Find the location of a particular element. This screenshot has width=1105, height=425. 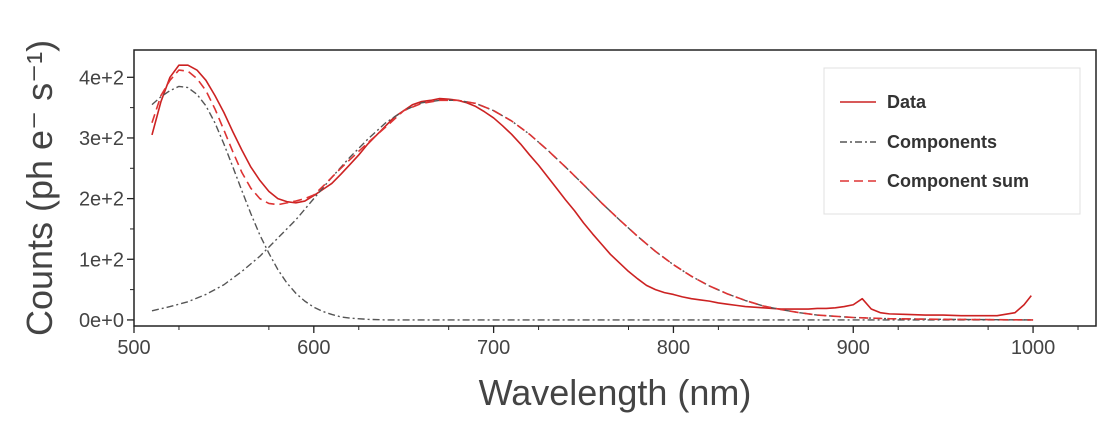

legend-label-component-sum: Component sum is located at coordinates (958, 181).